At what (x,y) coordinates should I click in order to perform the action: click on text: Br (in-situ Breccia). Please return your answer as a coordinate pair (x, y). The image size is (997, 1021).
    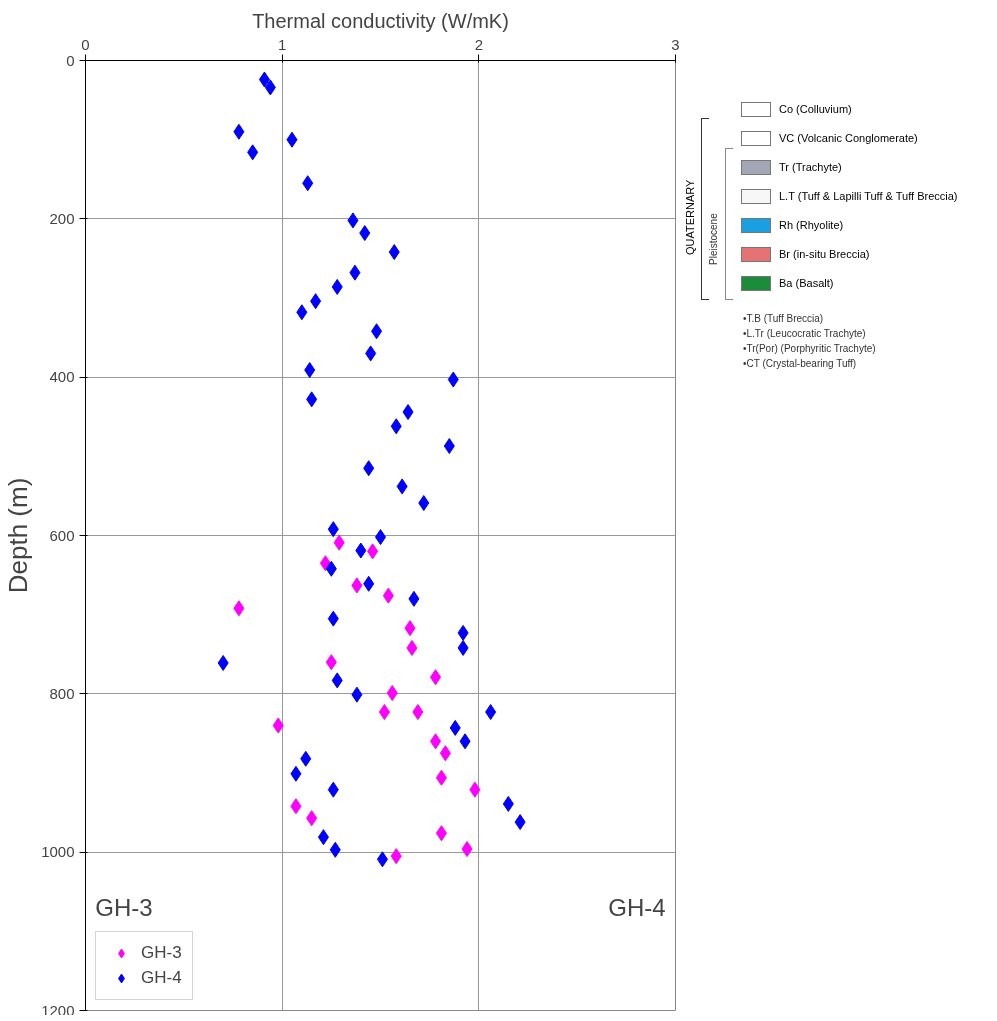
    Looking at the image, I should click on (824, 254).